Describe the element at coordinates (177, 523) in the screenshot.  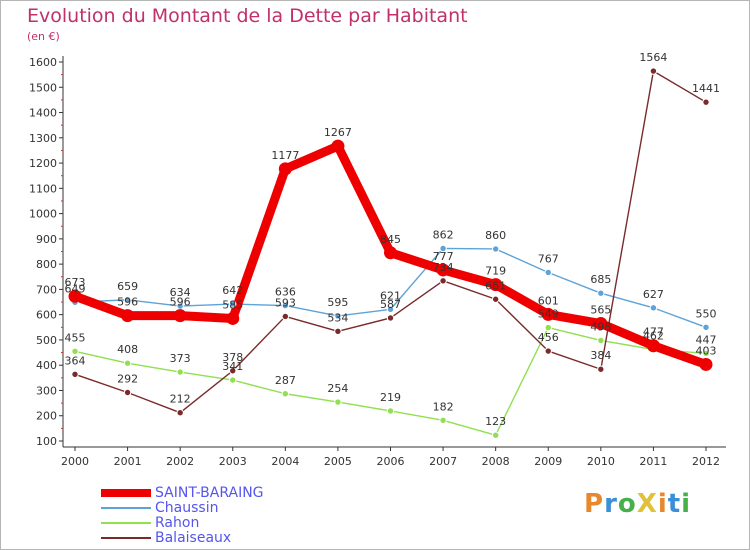
I see `legend-label: Rahon` at that location.